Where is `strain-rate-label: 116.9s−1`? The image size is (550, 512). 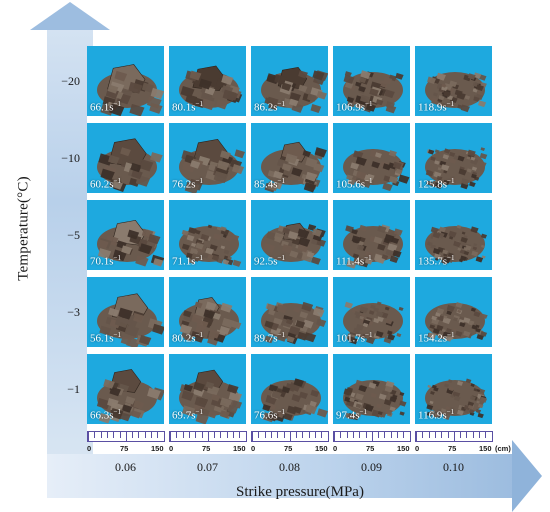 strain-rate-label: 116.9s−1 is located at coordinates (436, 415).